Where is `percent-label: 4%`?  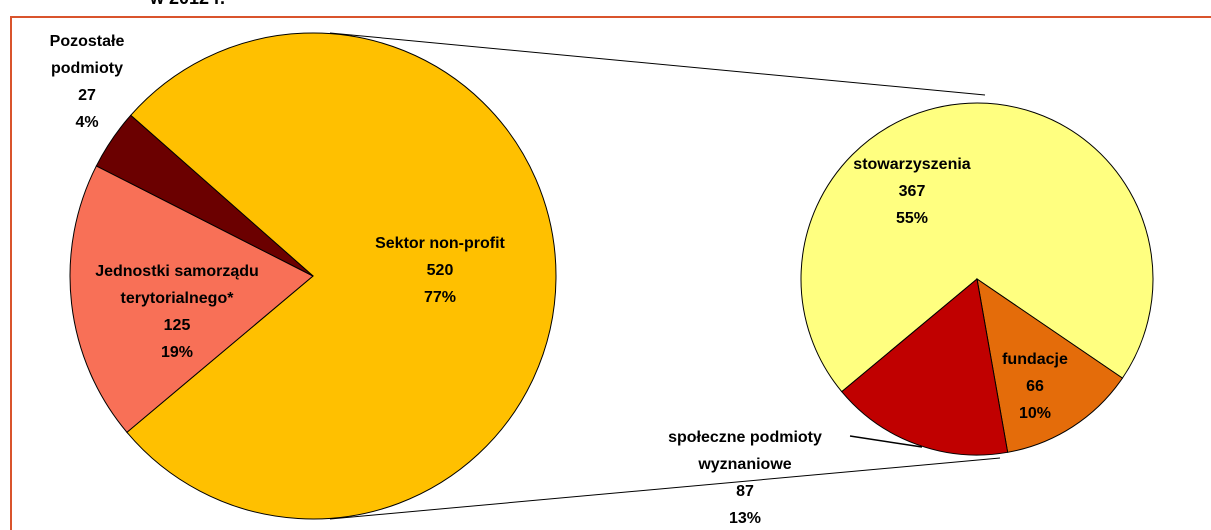 percent-label: 4% is located at coordinates (87, 122).